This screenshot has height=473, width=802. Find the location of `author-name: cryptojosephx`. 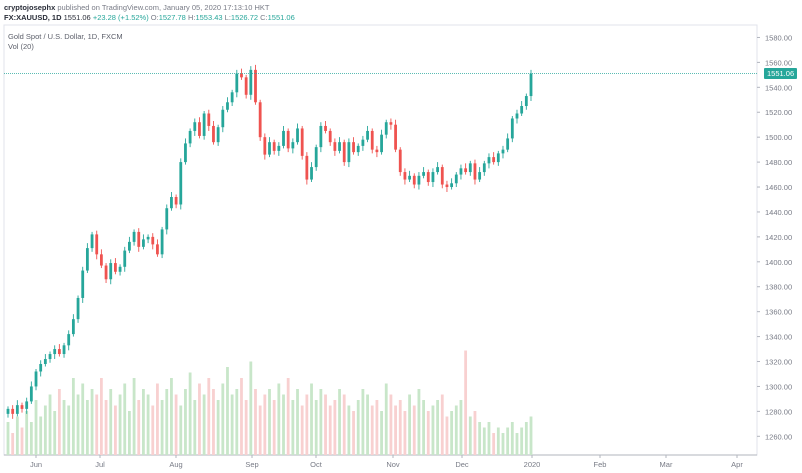

author-name: cryptojosephx is located at coordinates (30, 7).